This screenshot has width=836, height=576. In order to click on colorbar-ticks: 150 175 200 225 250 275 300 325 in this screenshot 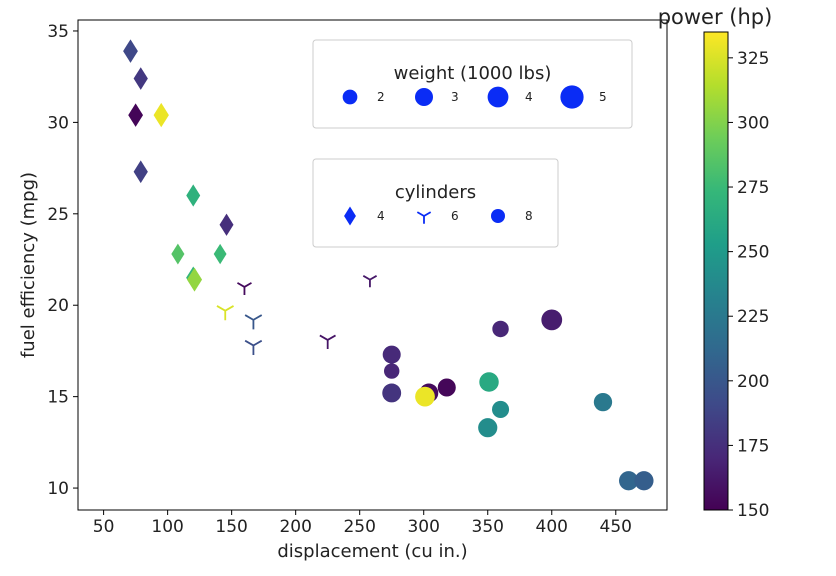, I will do `click(748, 285)`.